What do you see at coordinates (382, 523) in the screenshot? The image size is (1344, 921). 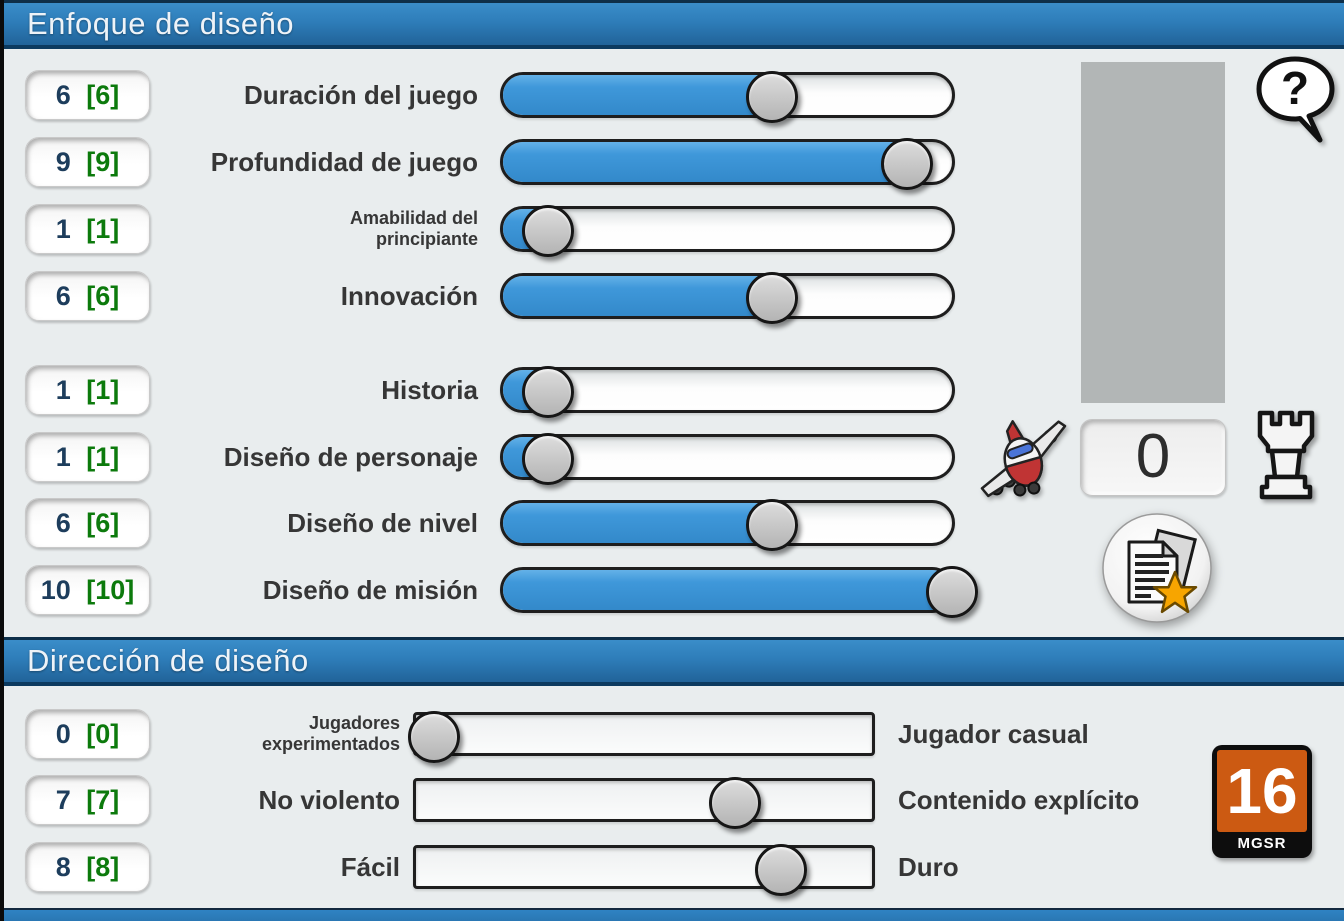 I see `slider-label: Diseño de nivel` at bounding box center [382, 523].